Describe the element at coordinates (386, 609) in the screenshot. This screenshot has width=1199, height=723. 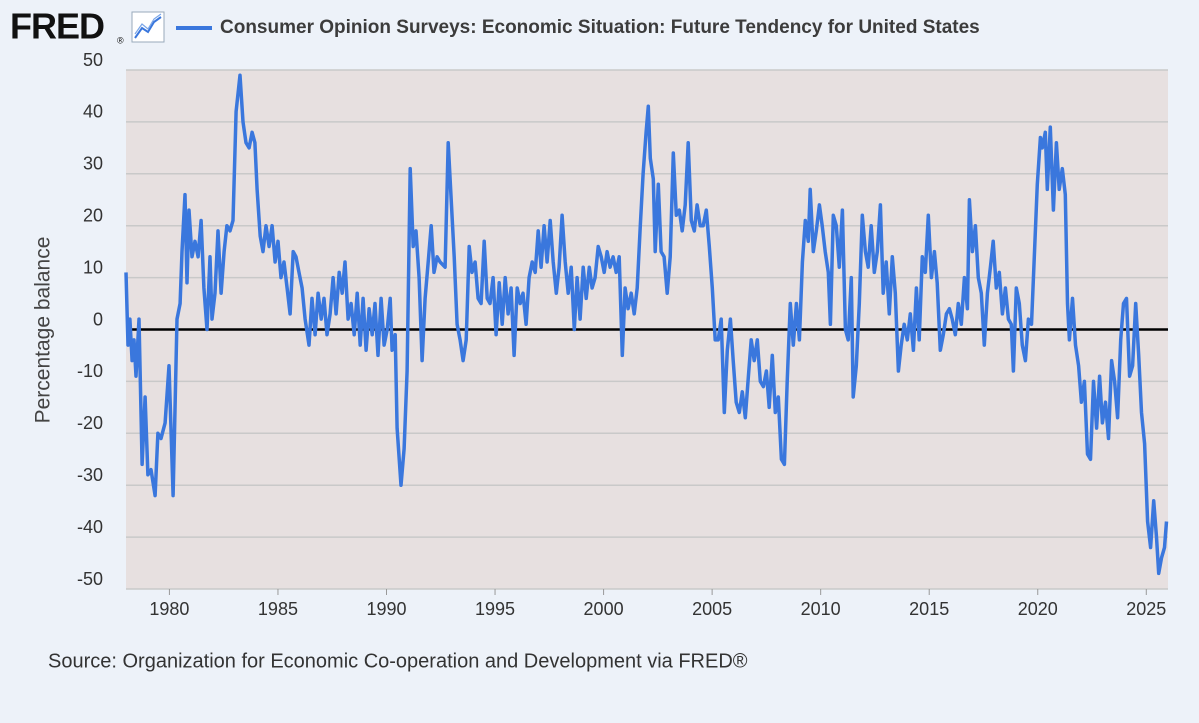
I see `x-tick-label: 1990` at that location.